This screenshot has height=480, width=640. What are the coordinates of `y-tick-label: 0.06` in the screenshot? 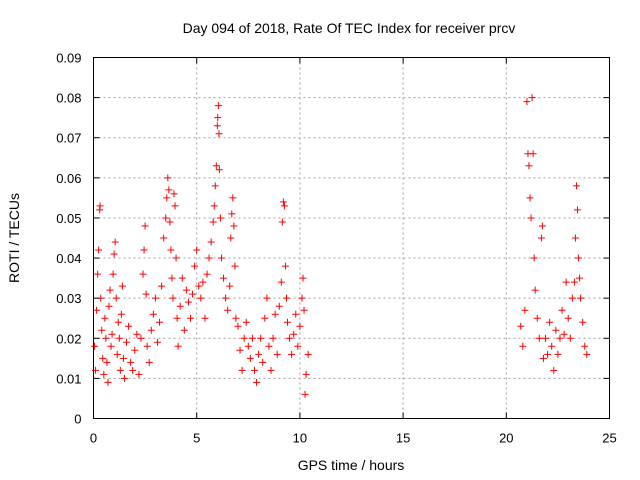 It's located at (68, 178).